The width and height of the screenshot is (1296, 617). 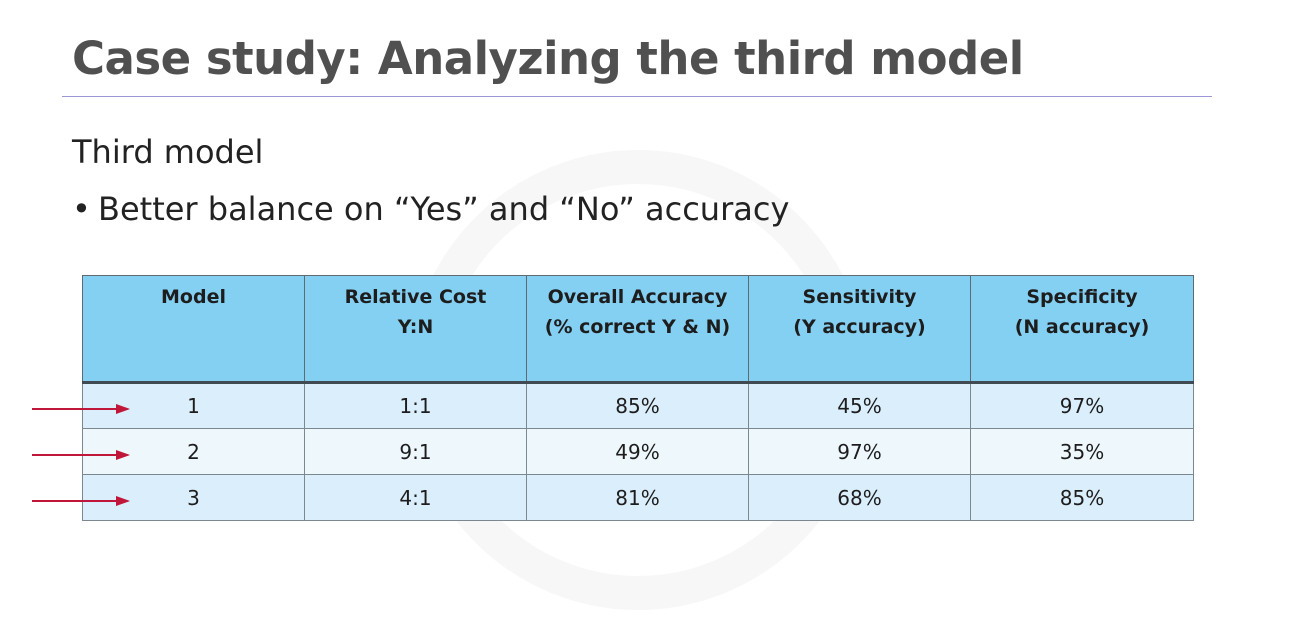 I want to click on header-line: Sensitivity, so click(x=859, y=297).